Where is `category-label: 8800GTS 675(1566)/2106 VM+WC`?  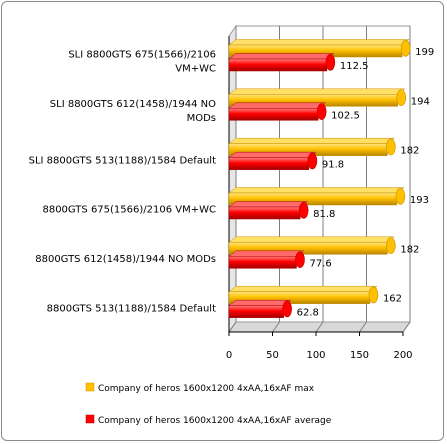 category-label: 8800GTS 675(1566)/2106 VM+WC is located at coordinates (129, 210).